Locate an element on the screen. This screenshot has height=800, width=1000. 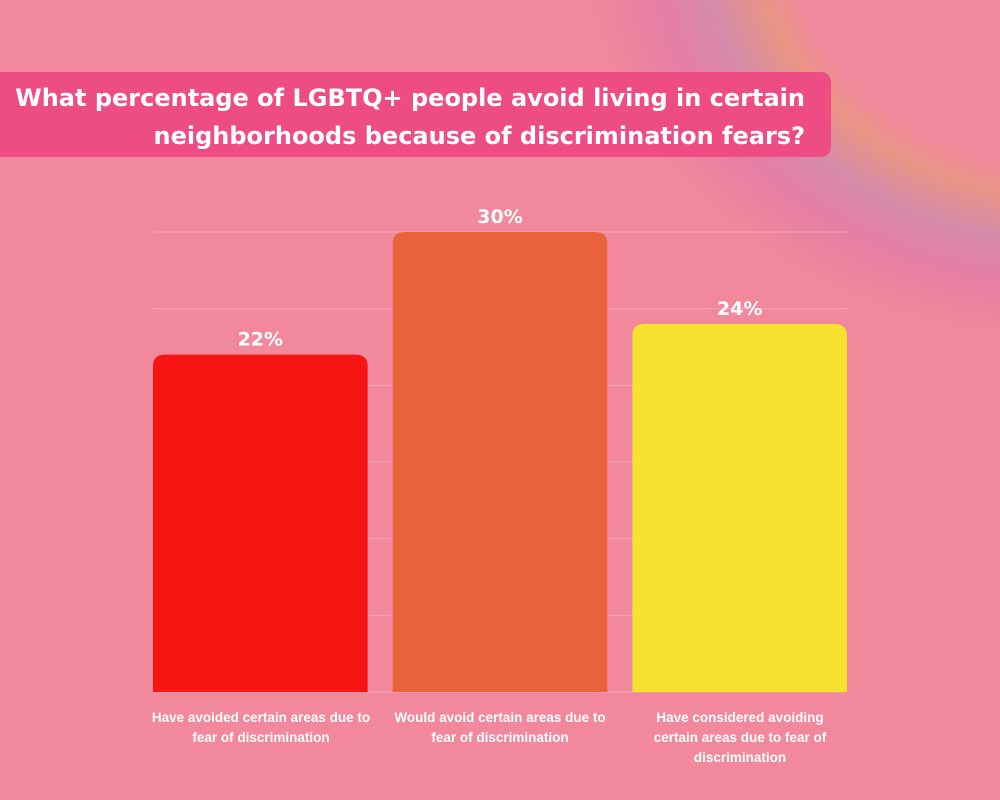
data-label: 30% is located at coordinates (499, 217).